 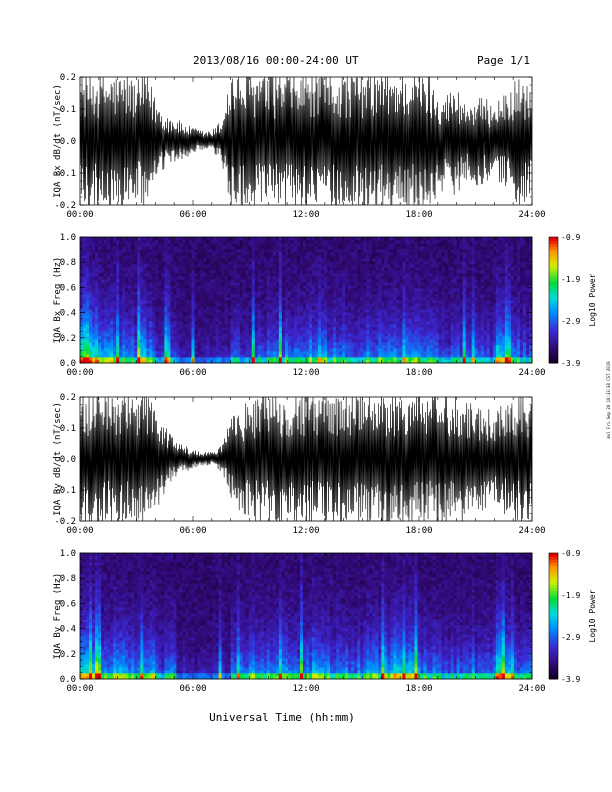 What do you see at coordinates (608, 400) in the screenshot?
I see `side-timestamp: mol Fri Sep 20 10:33:38 CST 2019` at bounding box center [608, 400].